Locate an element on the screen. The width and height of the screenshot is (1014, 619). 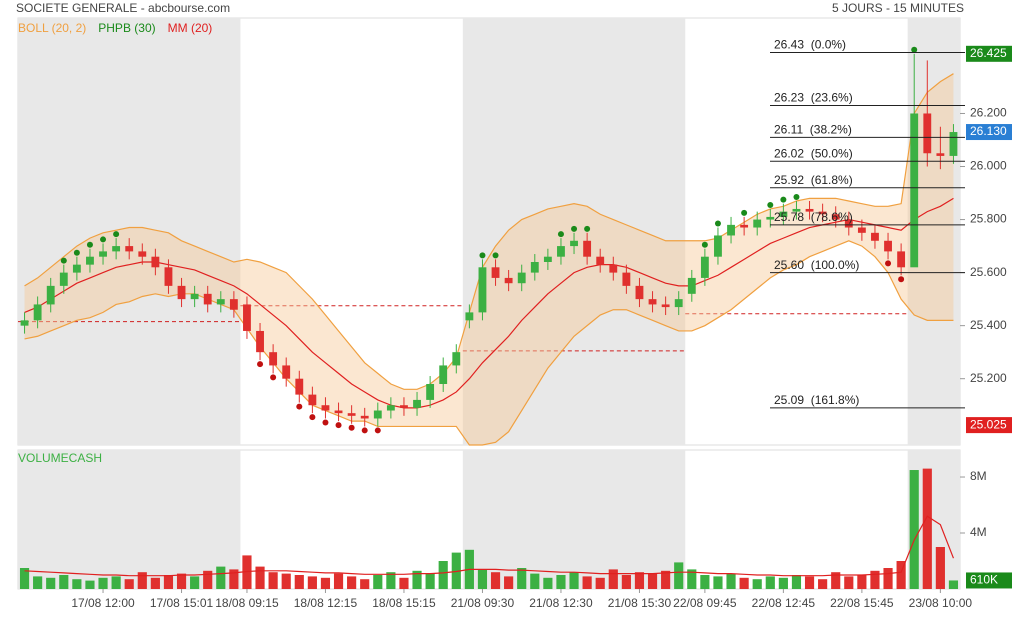
x-tick-label: 18/08 15:15 is located at coordinates (404, 603).